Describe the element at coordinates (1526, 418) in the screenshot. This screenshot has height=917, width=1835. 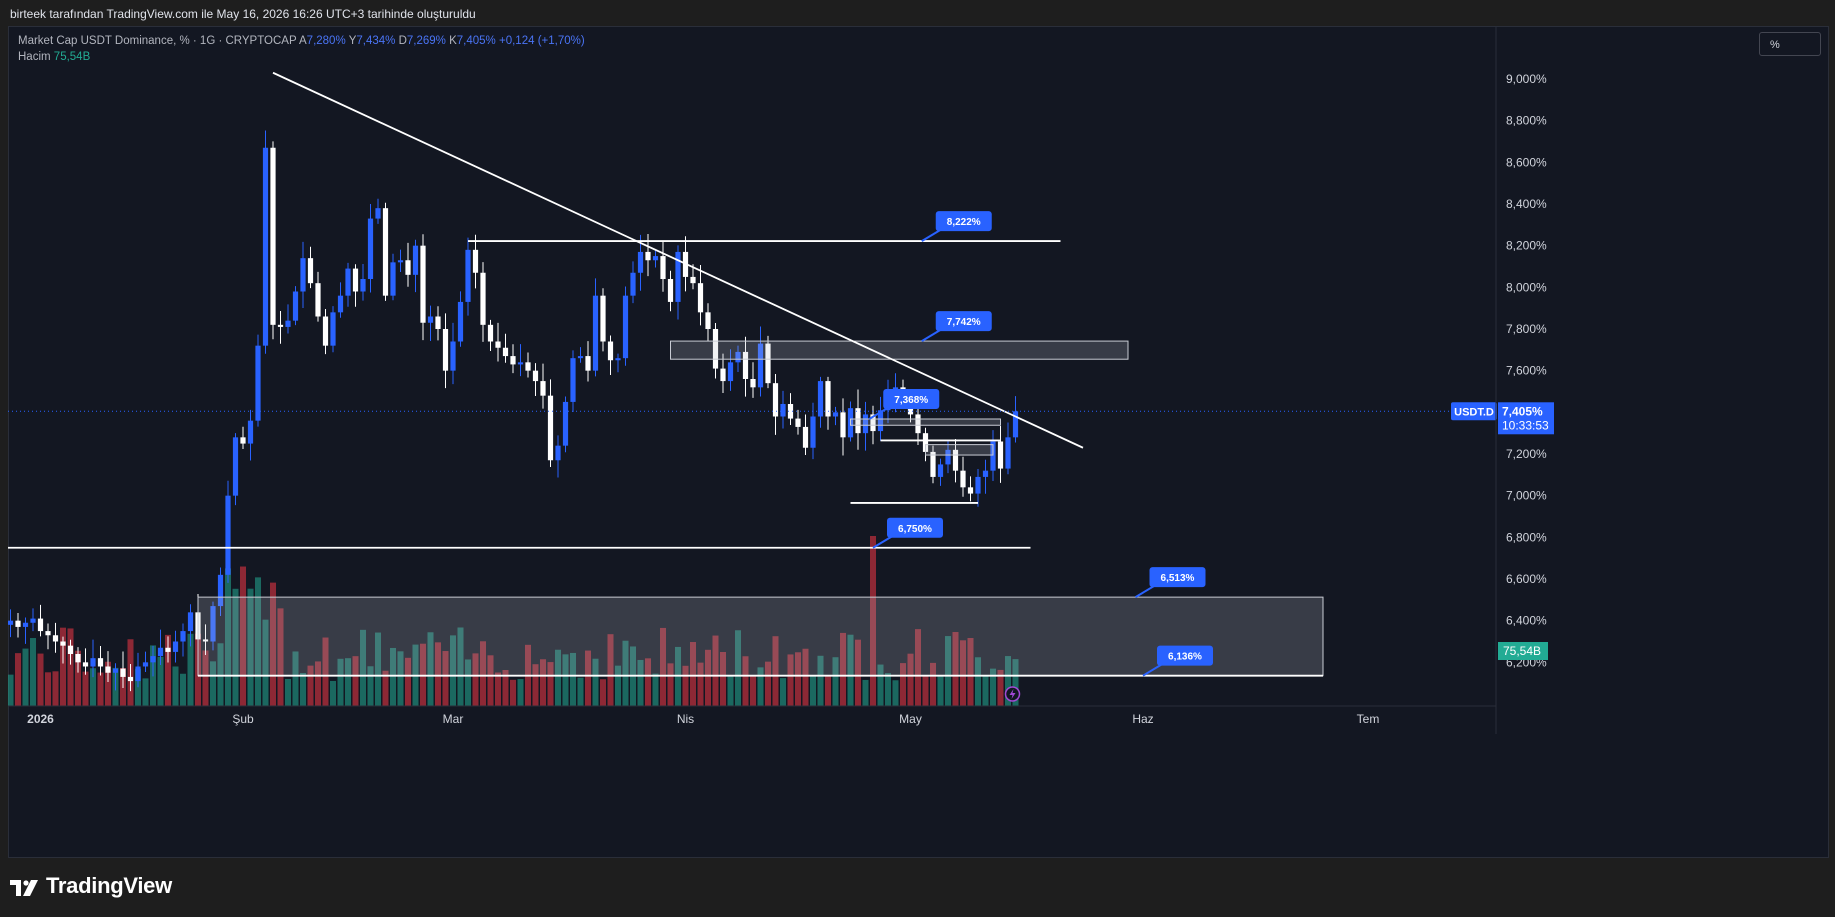
I see `last-price-box` at that location.